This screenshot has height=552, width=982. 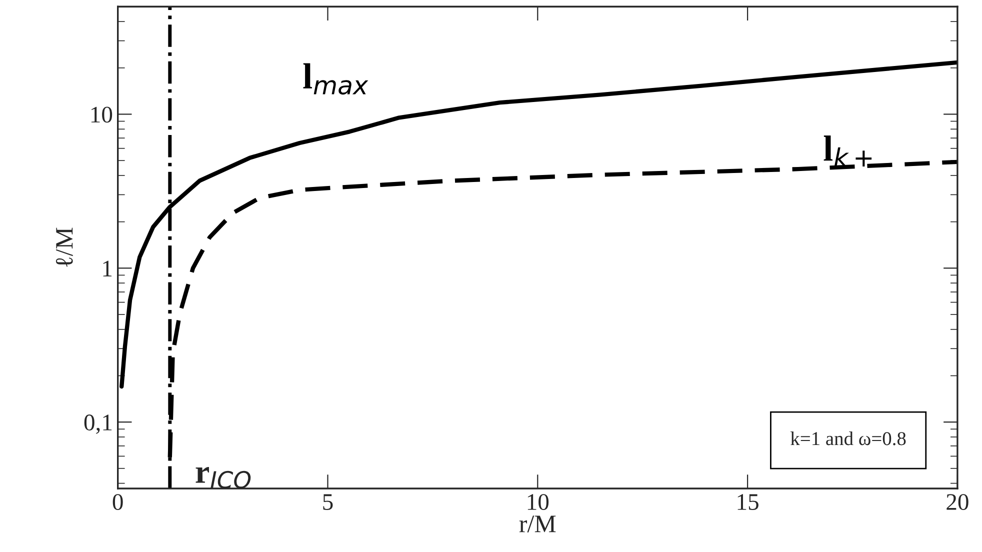 What do you see at coordinates (848, 439) in the screenshot?
I see `annotation: k=1 and ω=0.8` at bounding box center [848, 439].